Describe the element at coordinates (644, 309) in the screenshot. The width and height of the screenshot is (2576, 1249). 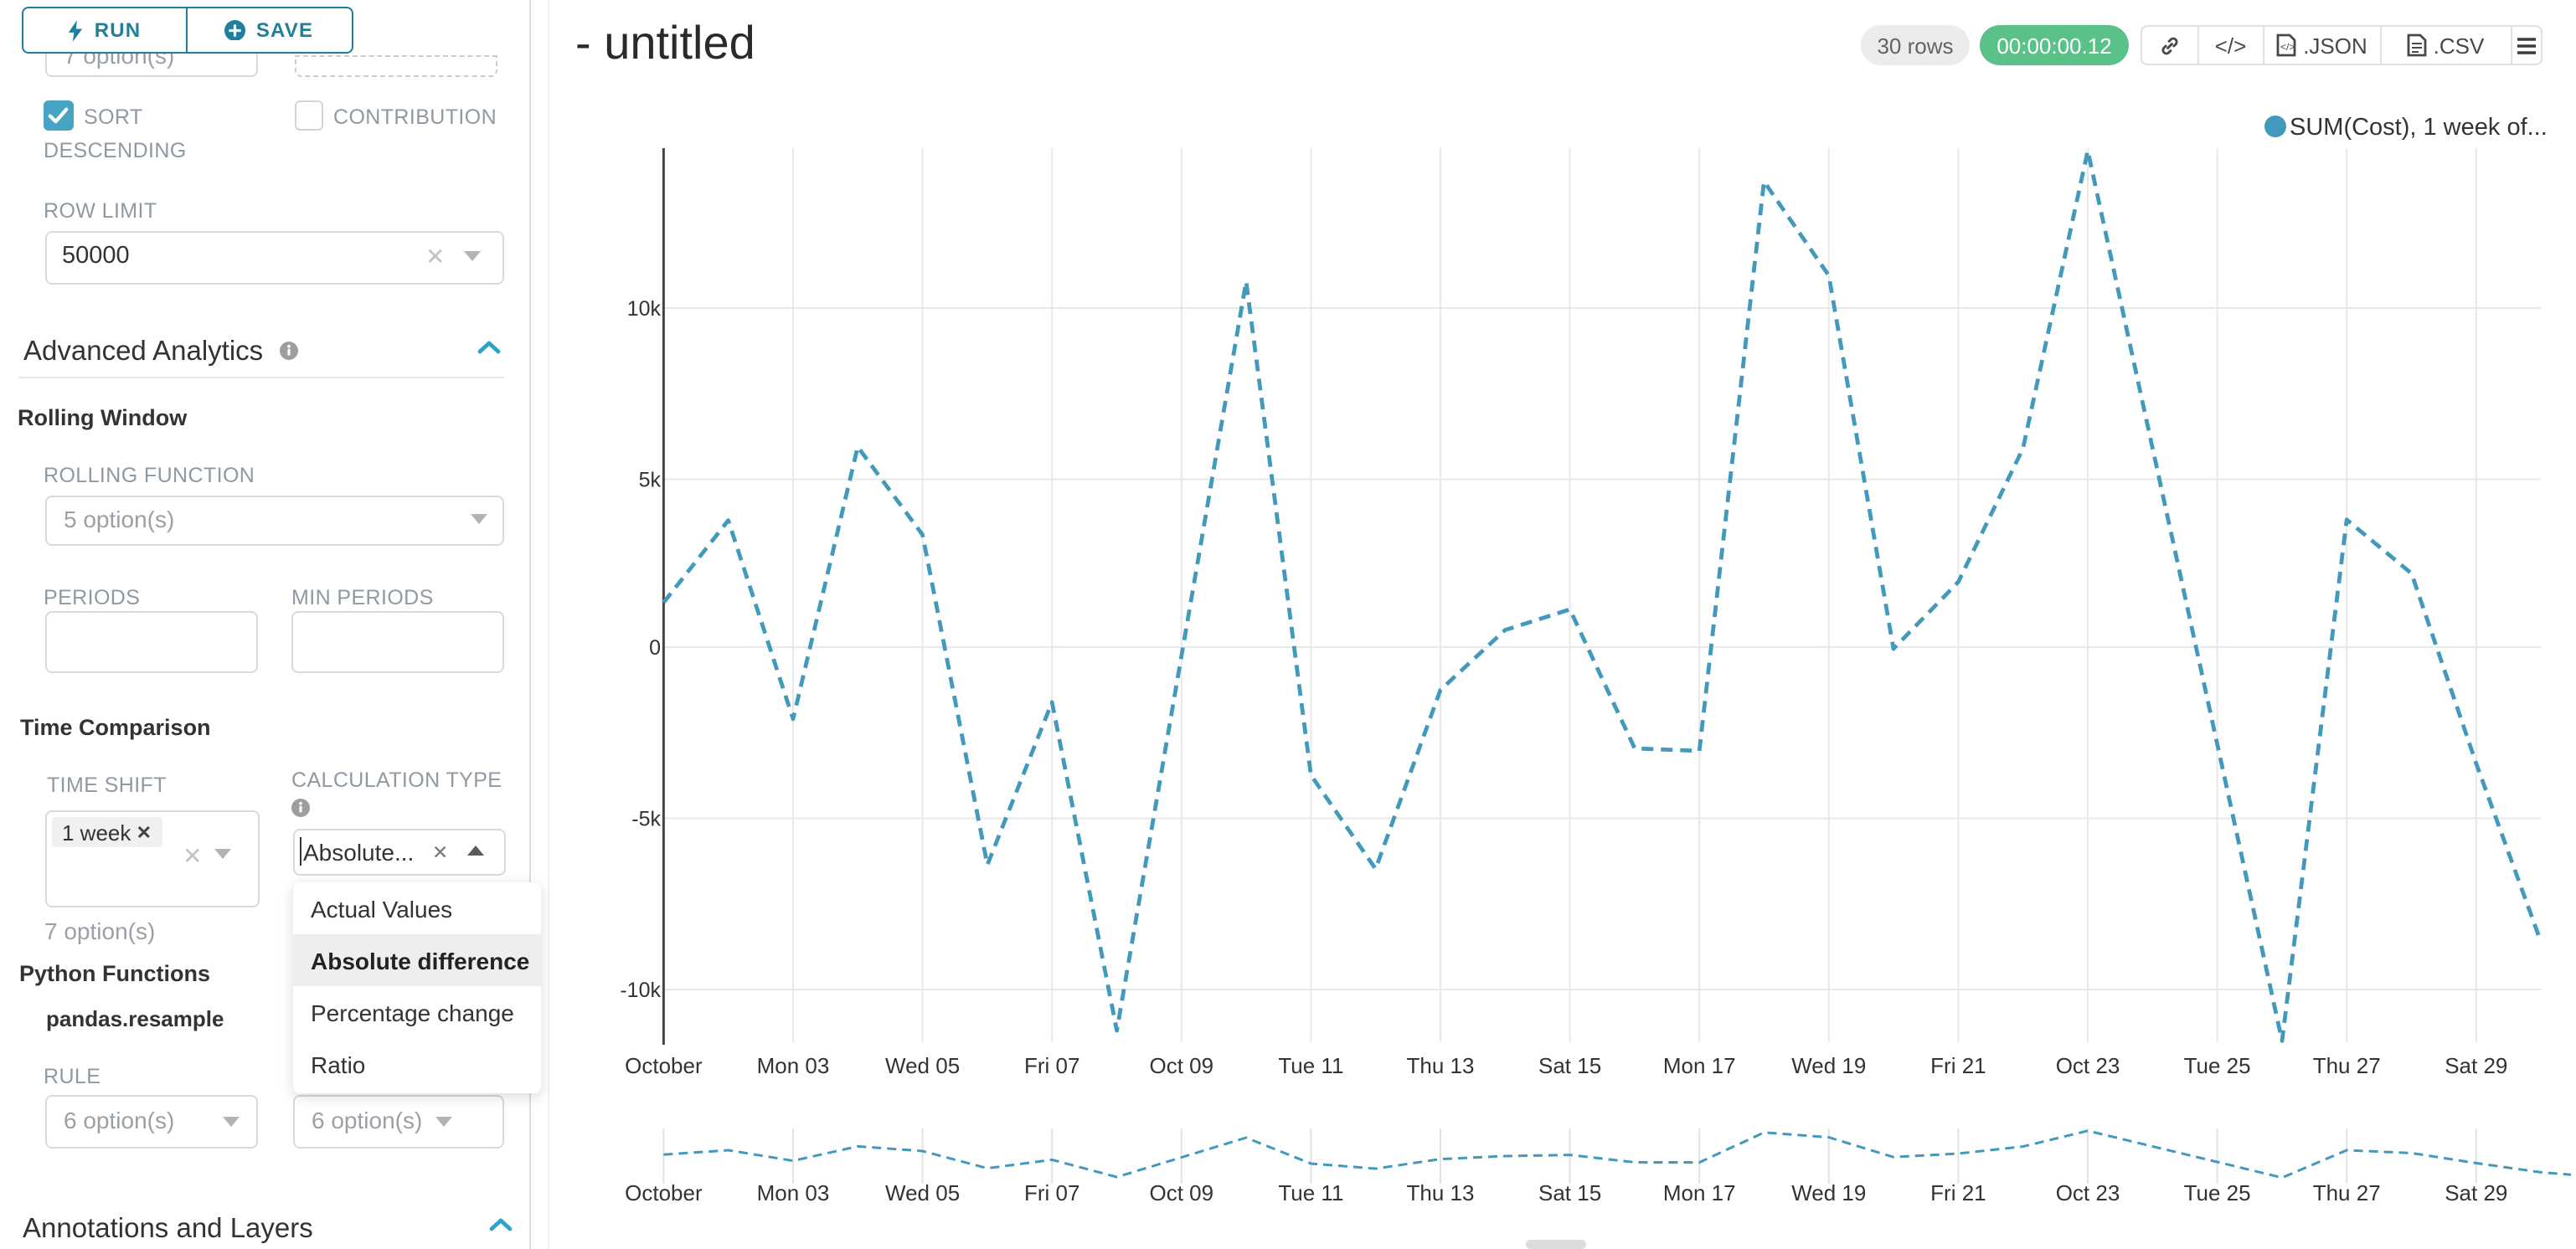
I see `svg-text: 10k` at that location.